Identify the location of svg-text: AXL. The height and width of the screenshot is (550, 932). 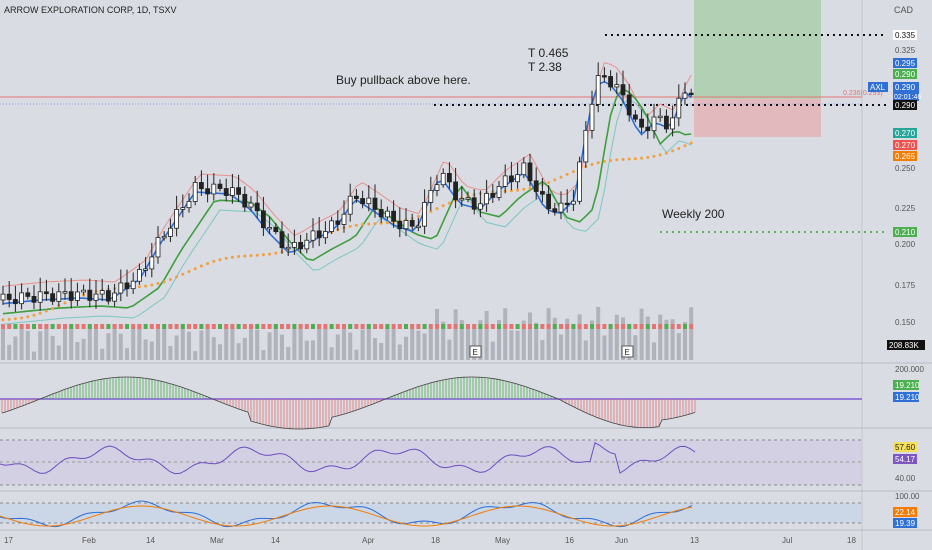
(878, 87).